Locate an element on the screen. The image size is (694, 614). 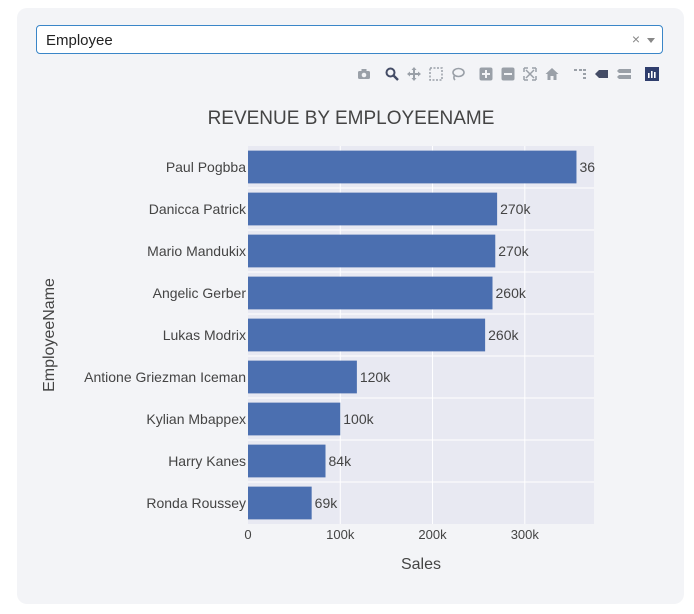
data-label: 120k is located at coordinates (375, 377).